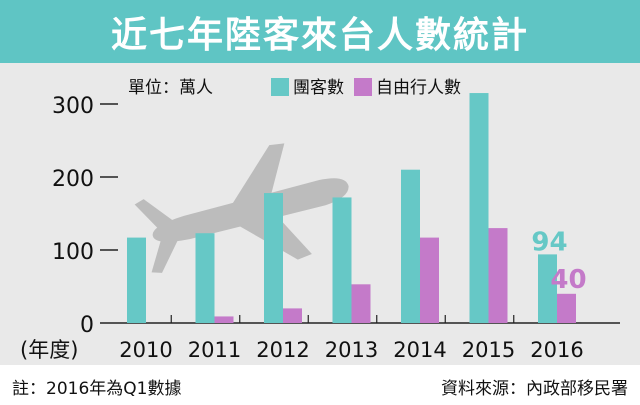 This screenshot has height=405, width=640. What do you see at coordinates (488, 350) in the screenshot?
I see `x-tick-label: 2015` at bounding box center [488, 350].